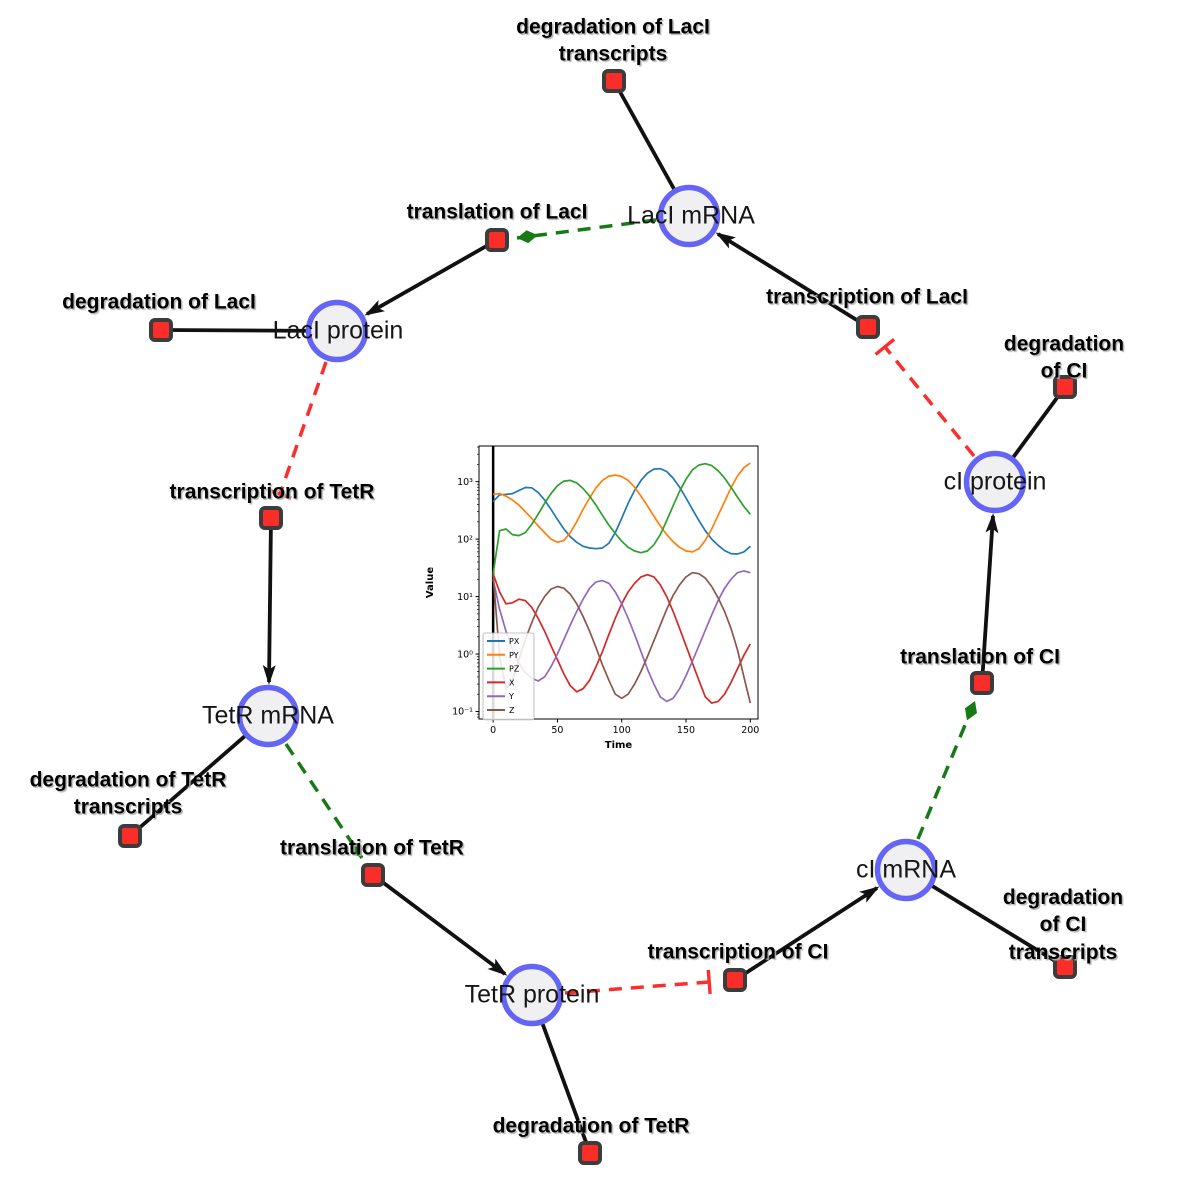 The width and height of the screenshot is (1189, 1200). I want to click on edge-transcription-laci-to-mrna, so click(792, 280).